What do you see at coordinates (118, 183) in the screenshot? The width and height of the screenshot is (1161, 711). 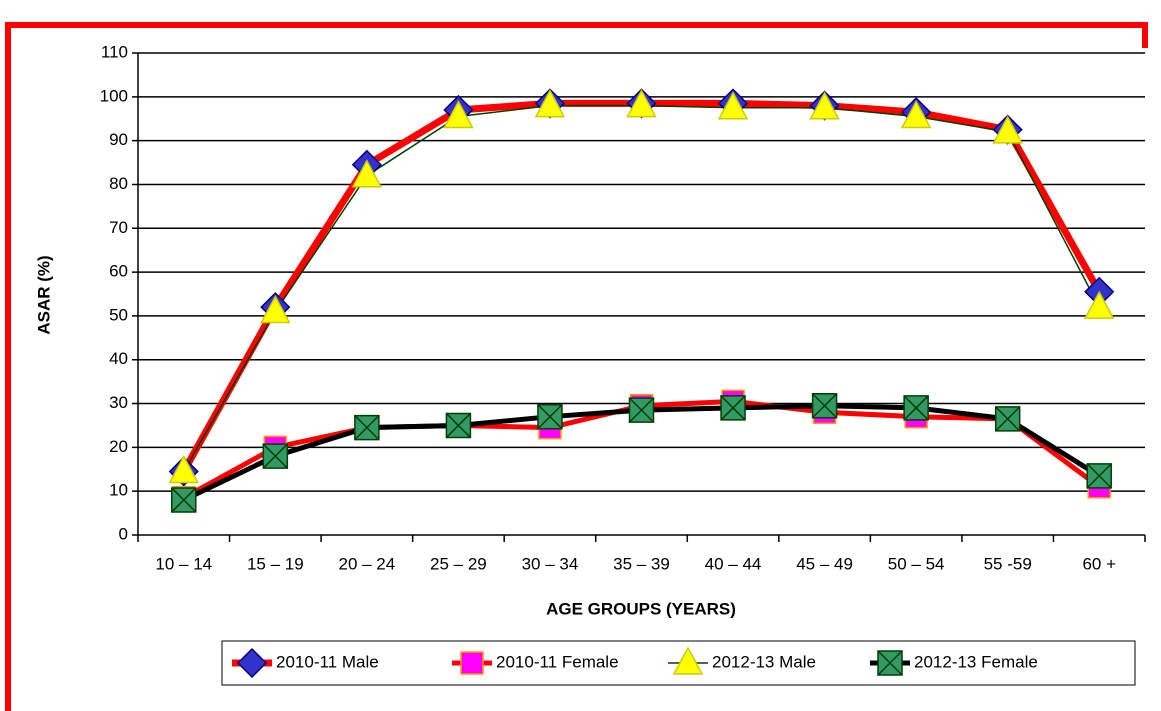 I see `y-tick-label: 80` at bounding box center [118, 183].